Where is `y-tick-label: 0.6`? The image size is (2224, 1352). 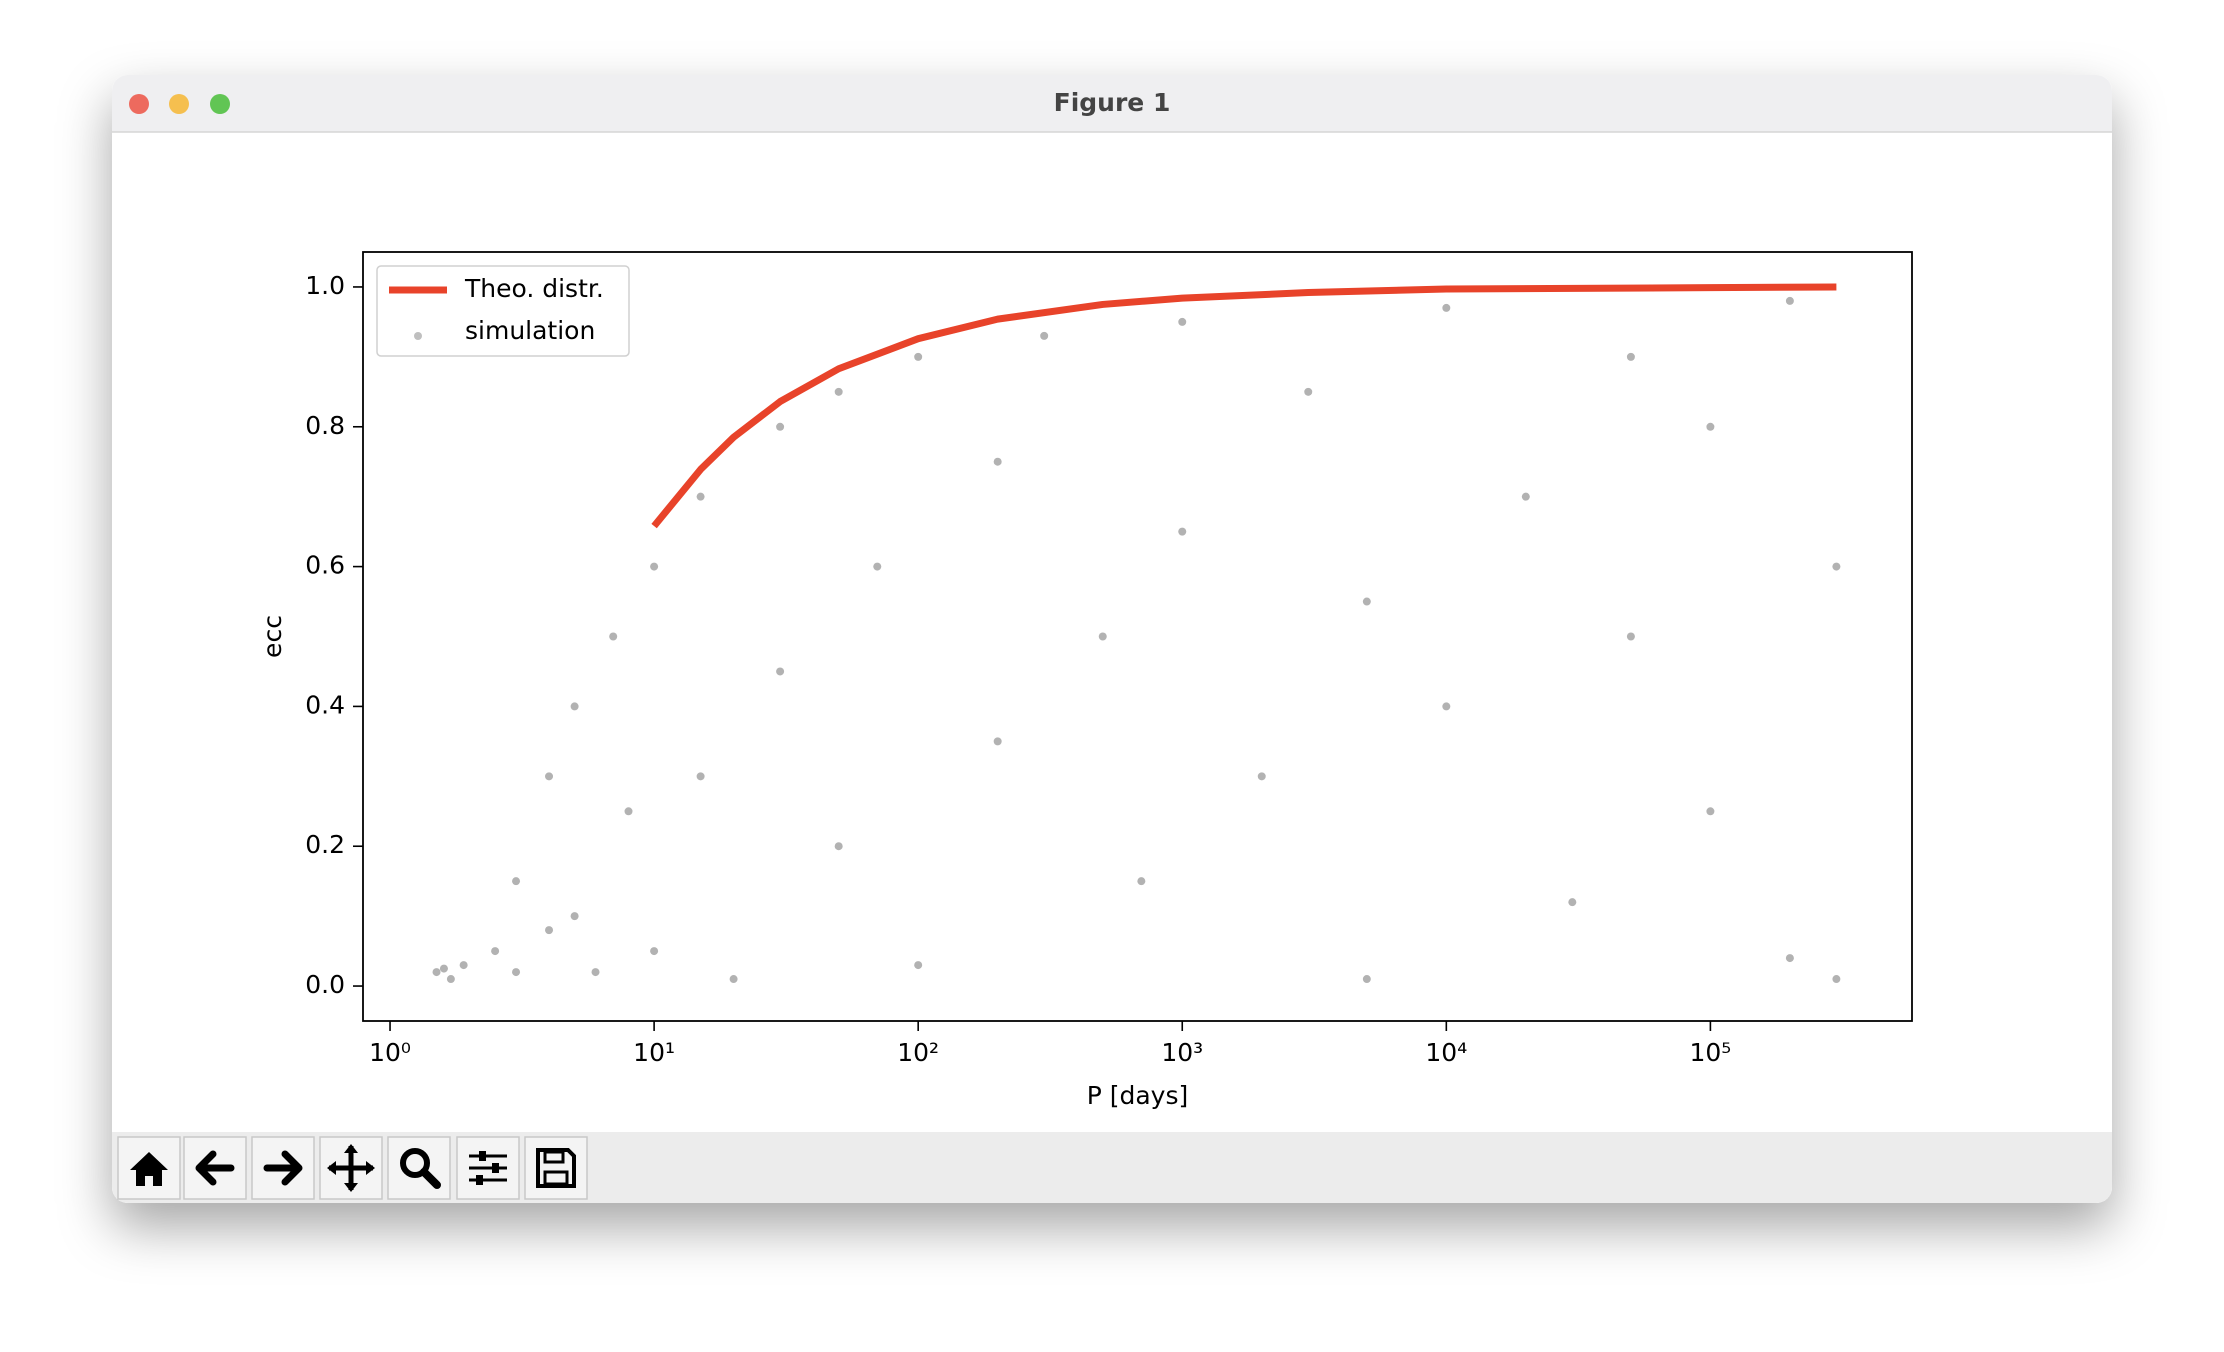 y-tick-label: 0.6 is located at coordinates (325, 565).